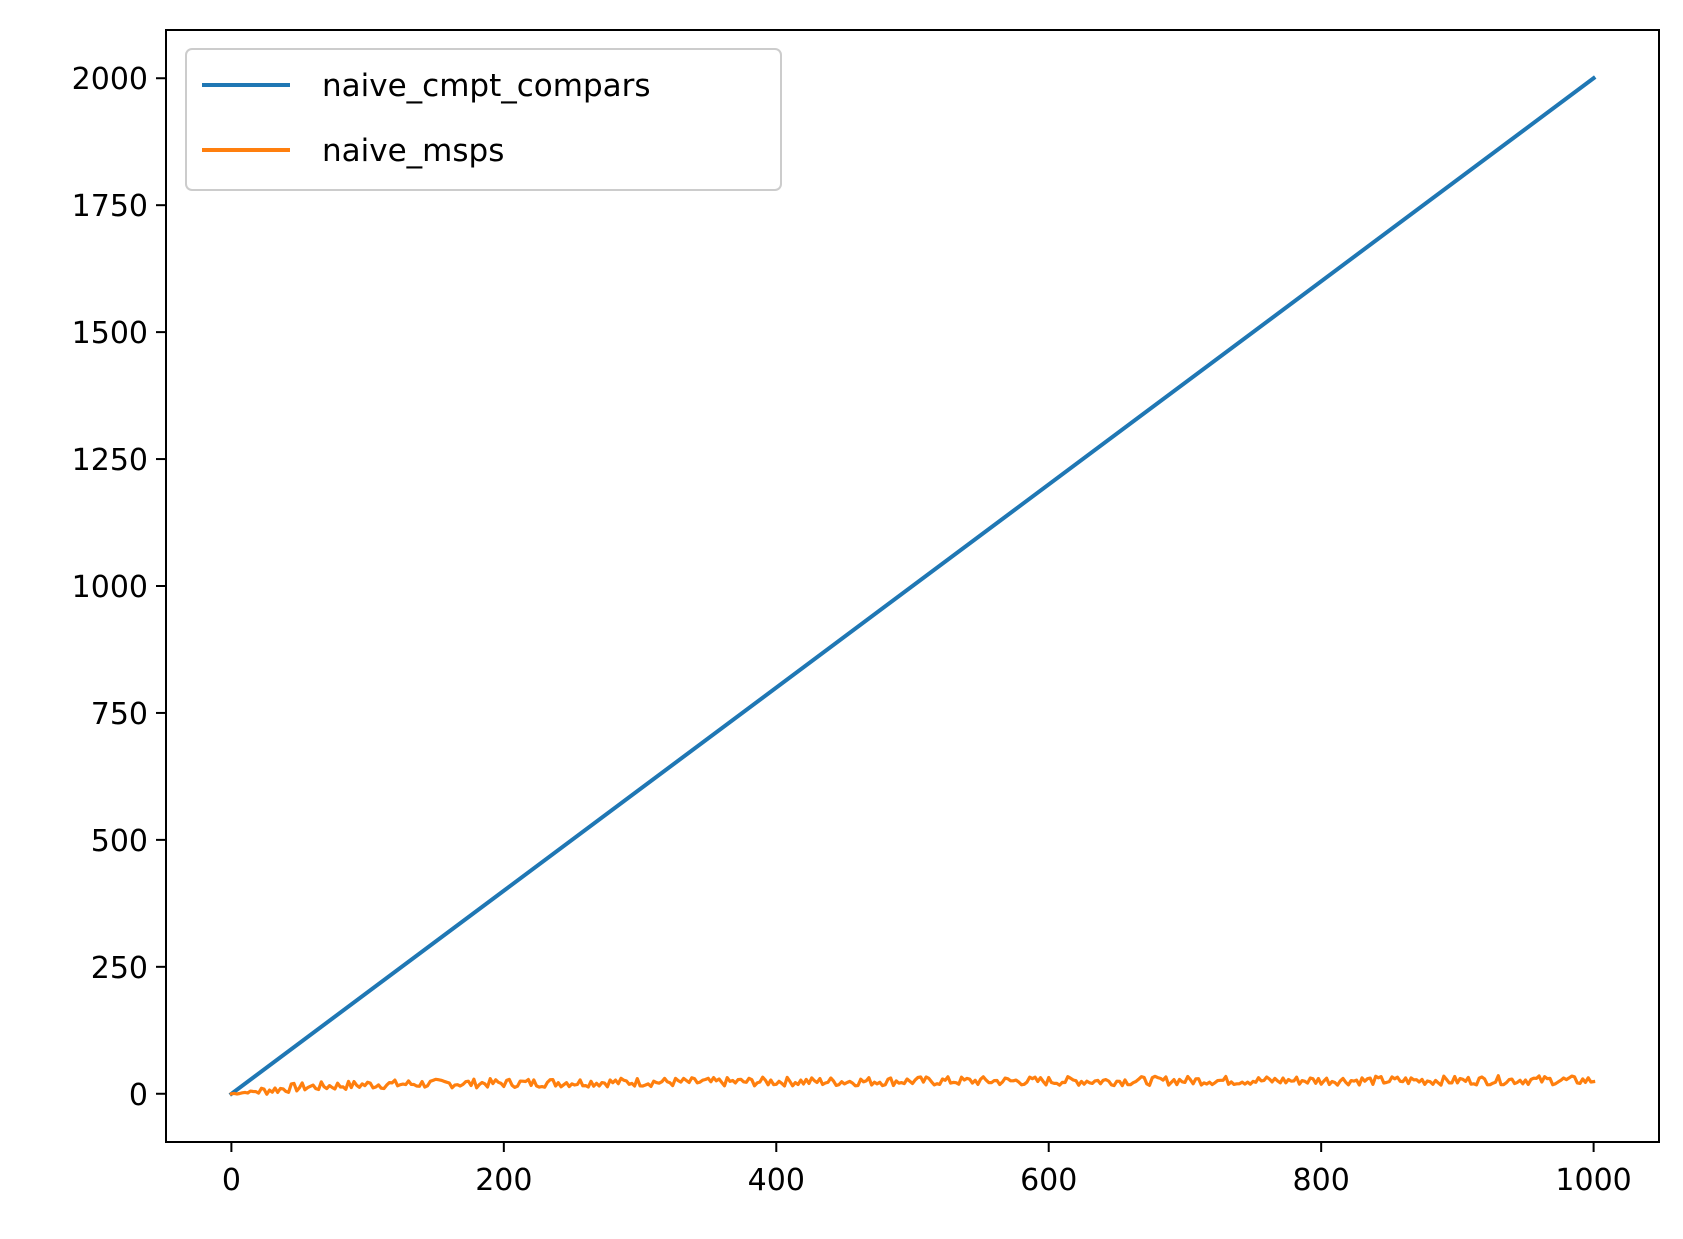 The height and width of the screenshot is (1239, 1683). What do you see at coordinates (1593, 1180) in the screenshot?
I see `x-tick-label: 1000` at bounding box center [1593, 1180].